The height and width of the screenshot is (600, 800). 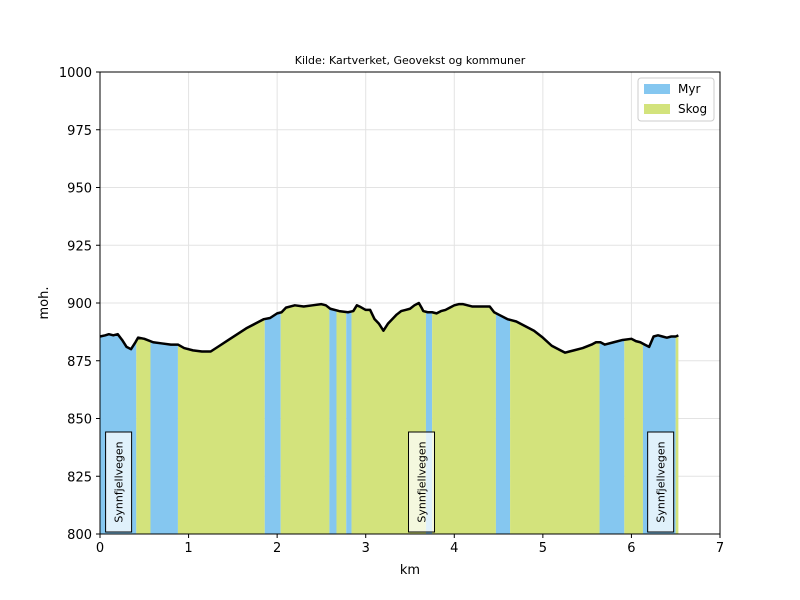 I want to click on y-tick-label: 1000, so click(x=75, y=73).